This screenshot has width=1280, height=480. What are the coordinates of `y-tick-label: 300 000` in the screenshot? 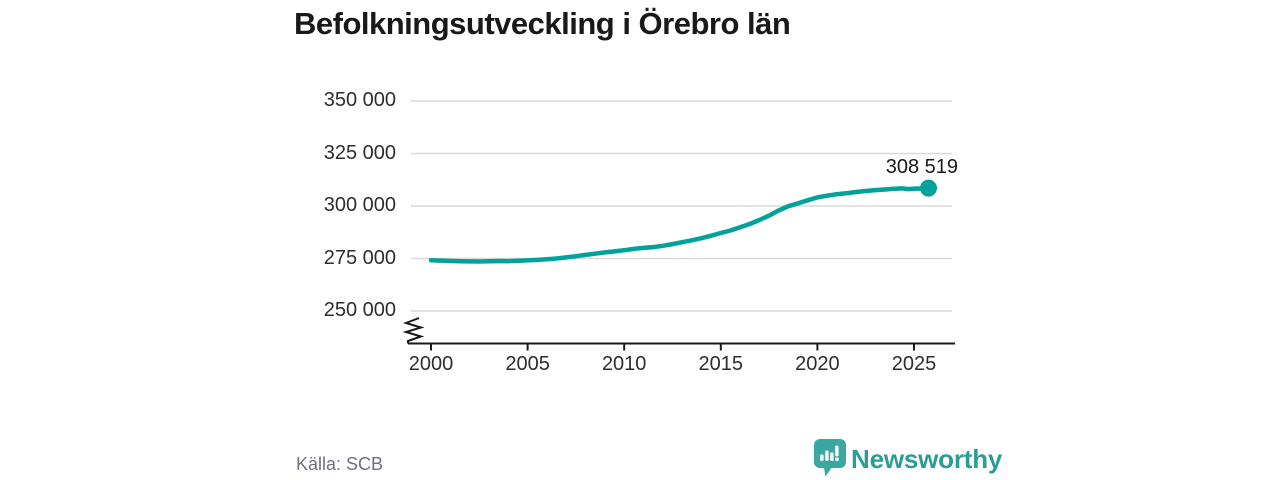 It's located at (359, 205).